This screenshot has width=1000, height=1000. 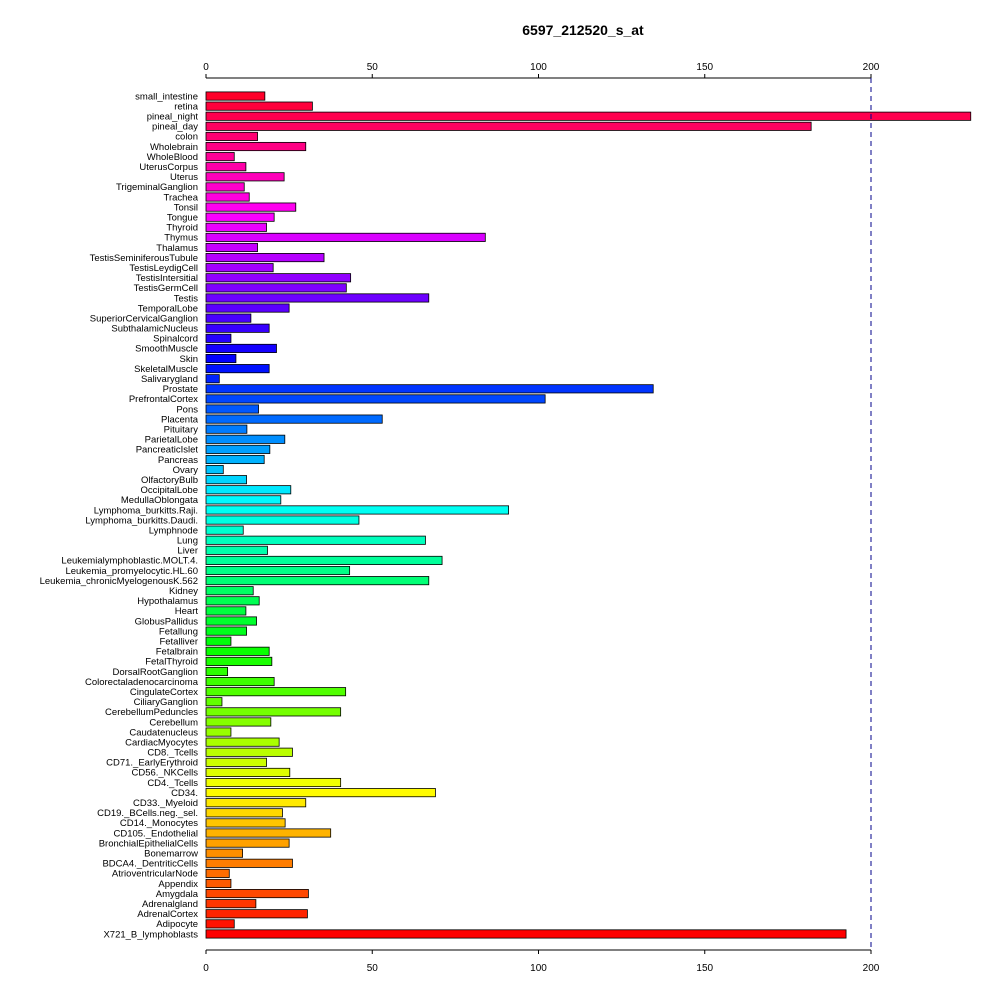 I want to click on tick-label-top: 50, so click(x=373, y=67).